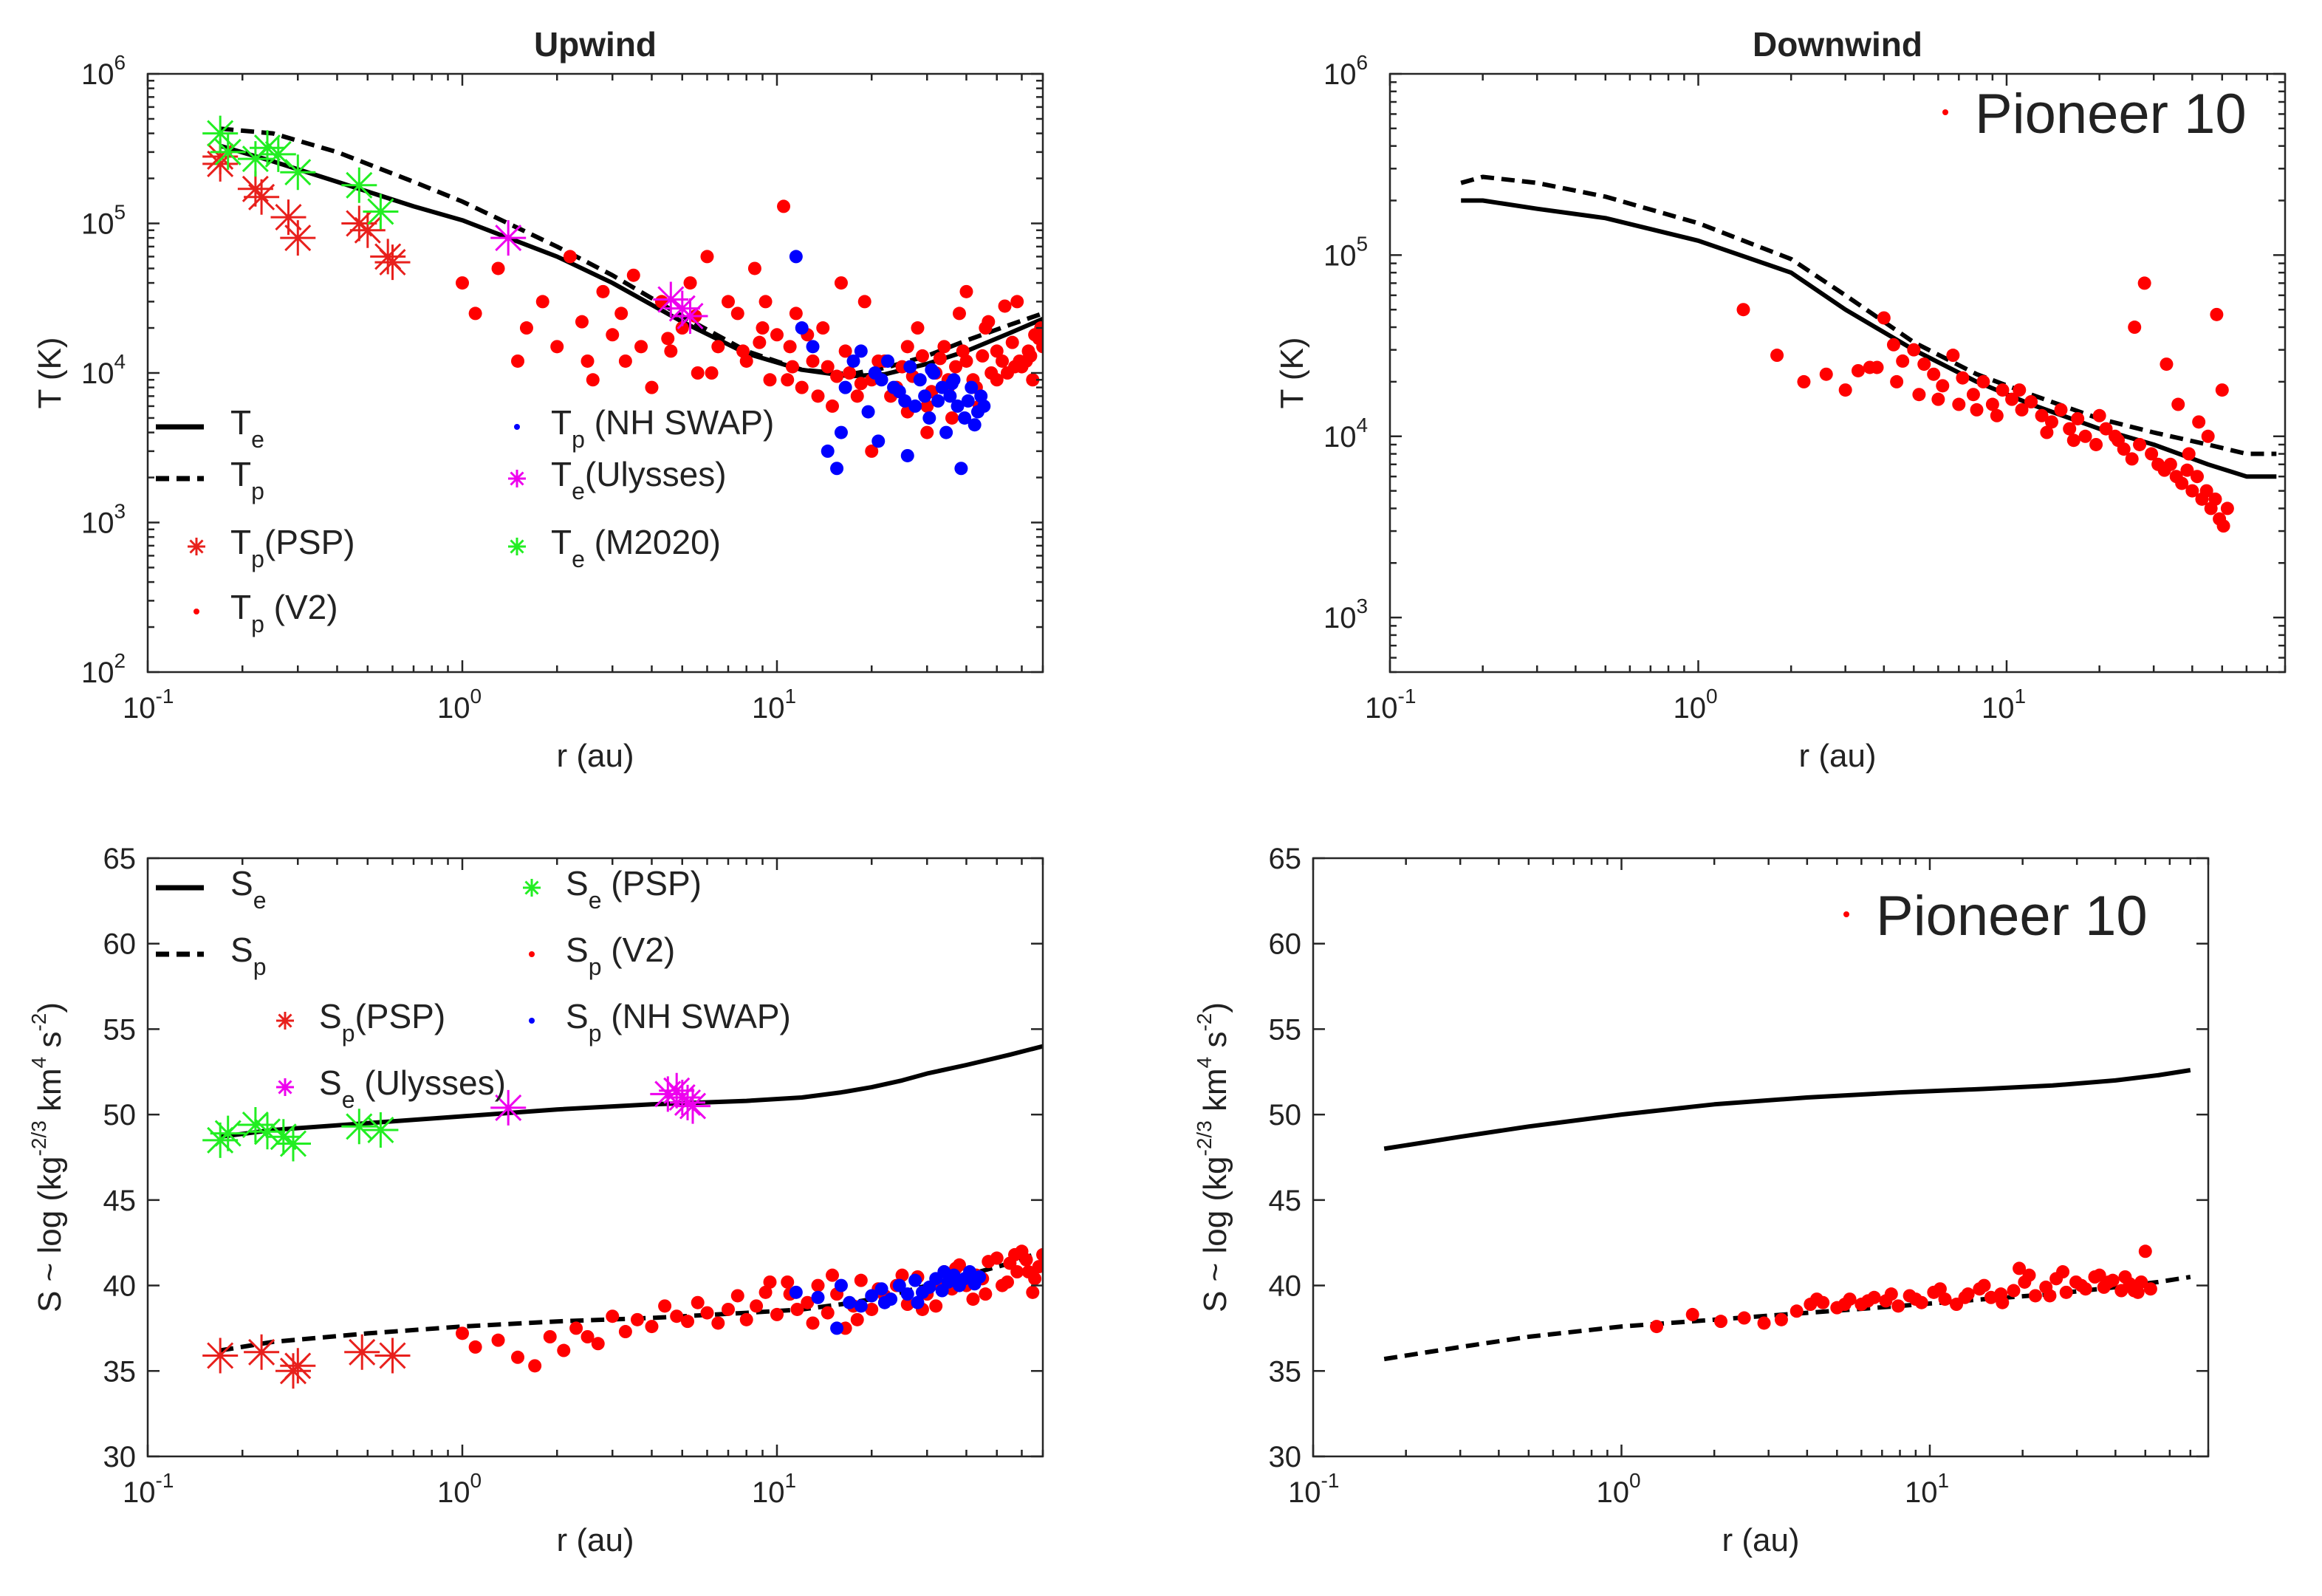 This screenshot has height=1596, width=2322. What do you see at coordinates (285, 1021) in the screenshot?
I see `legend-marker-sp-psp` at bounding box center [285, 1021].